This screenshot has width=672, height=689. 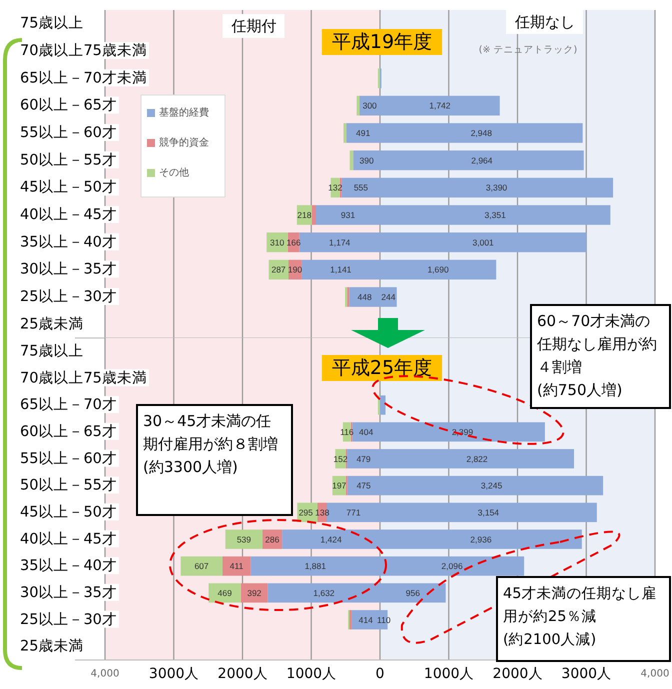 I want to click on data-label: 310, so click(x=277, y=242).